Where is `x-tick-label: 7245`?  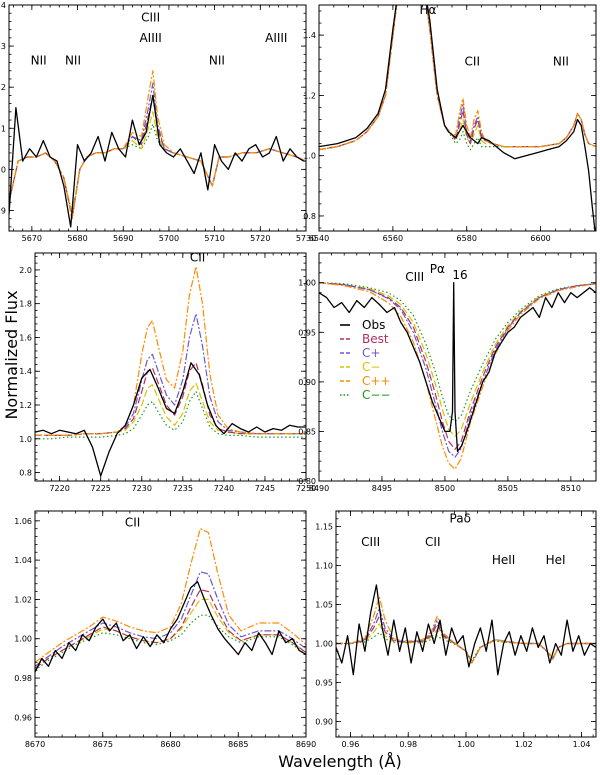 x-tick-label: 7245 is located at coordinates (265, 488).